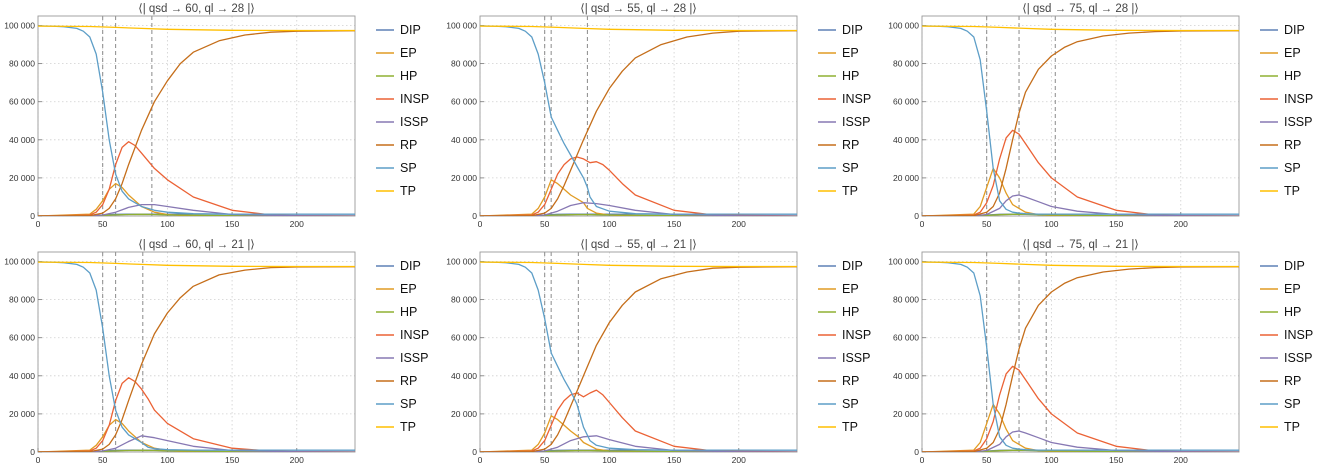  Describe the element at coordinates (1080, 8) in the screenshot. I see `chart-title: ⟨| qsd → 75, ql → 28 |⟩` at that location.